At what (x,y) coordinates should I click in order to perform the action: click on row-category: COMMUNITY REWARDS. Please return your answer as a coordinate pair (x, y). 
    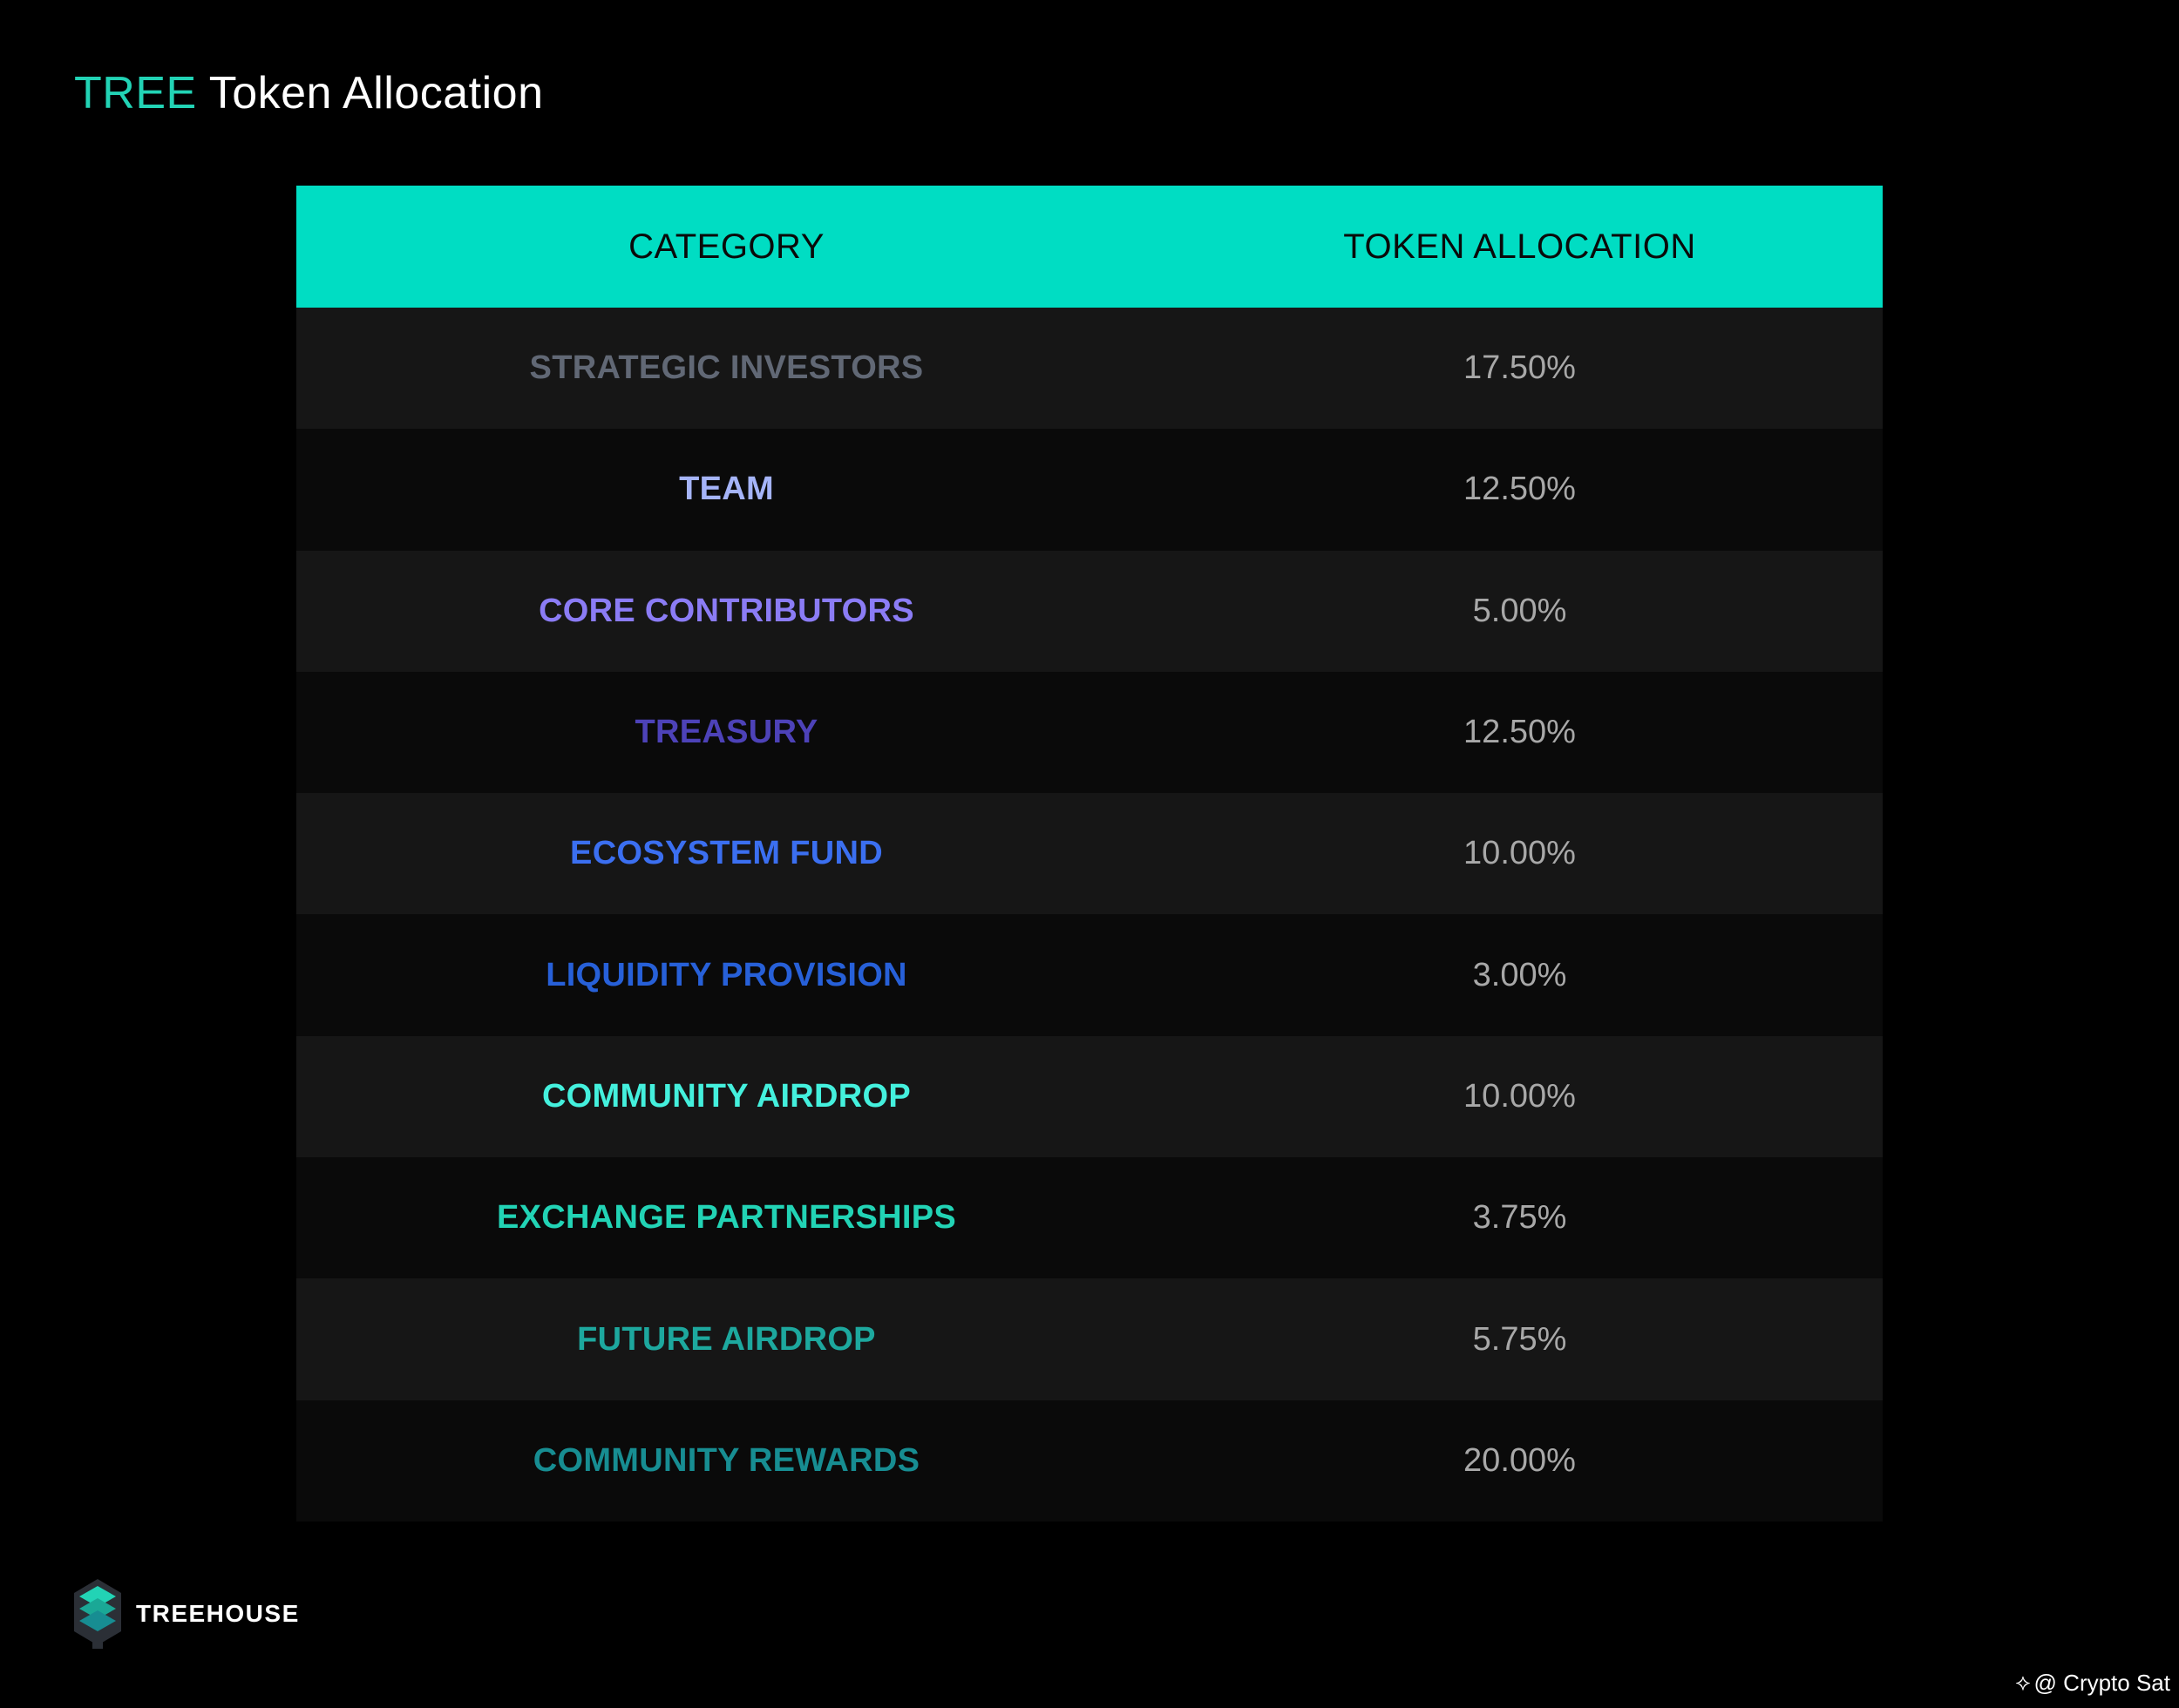
    Looking at the image, I should click on (726, 1460).